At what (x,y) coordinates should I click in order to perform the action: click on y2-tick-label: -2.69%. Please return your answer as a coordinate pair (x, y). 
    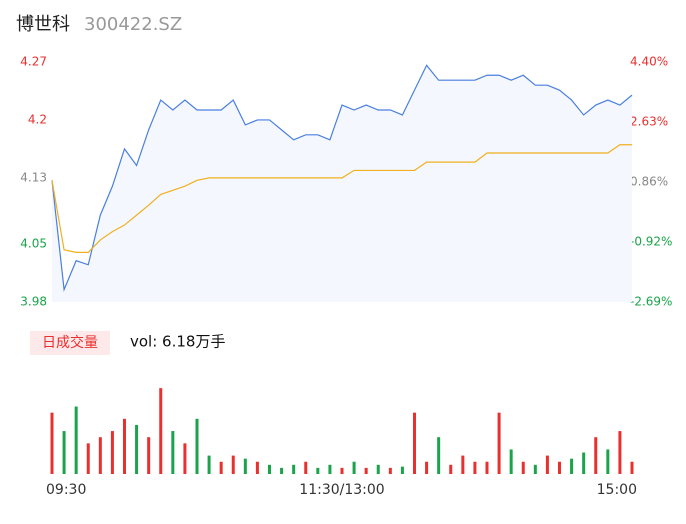
    Looking at the image, I should click on (651, 302).